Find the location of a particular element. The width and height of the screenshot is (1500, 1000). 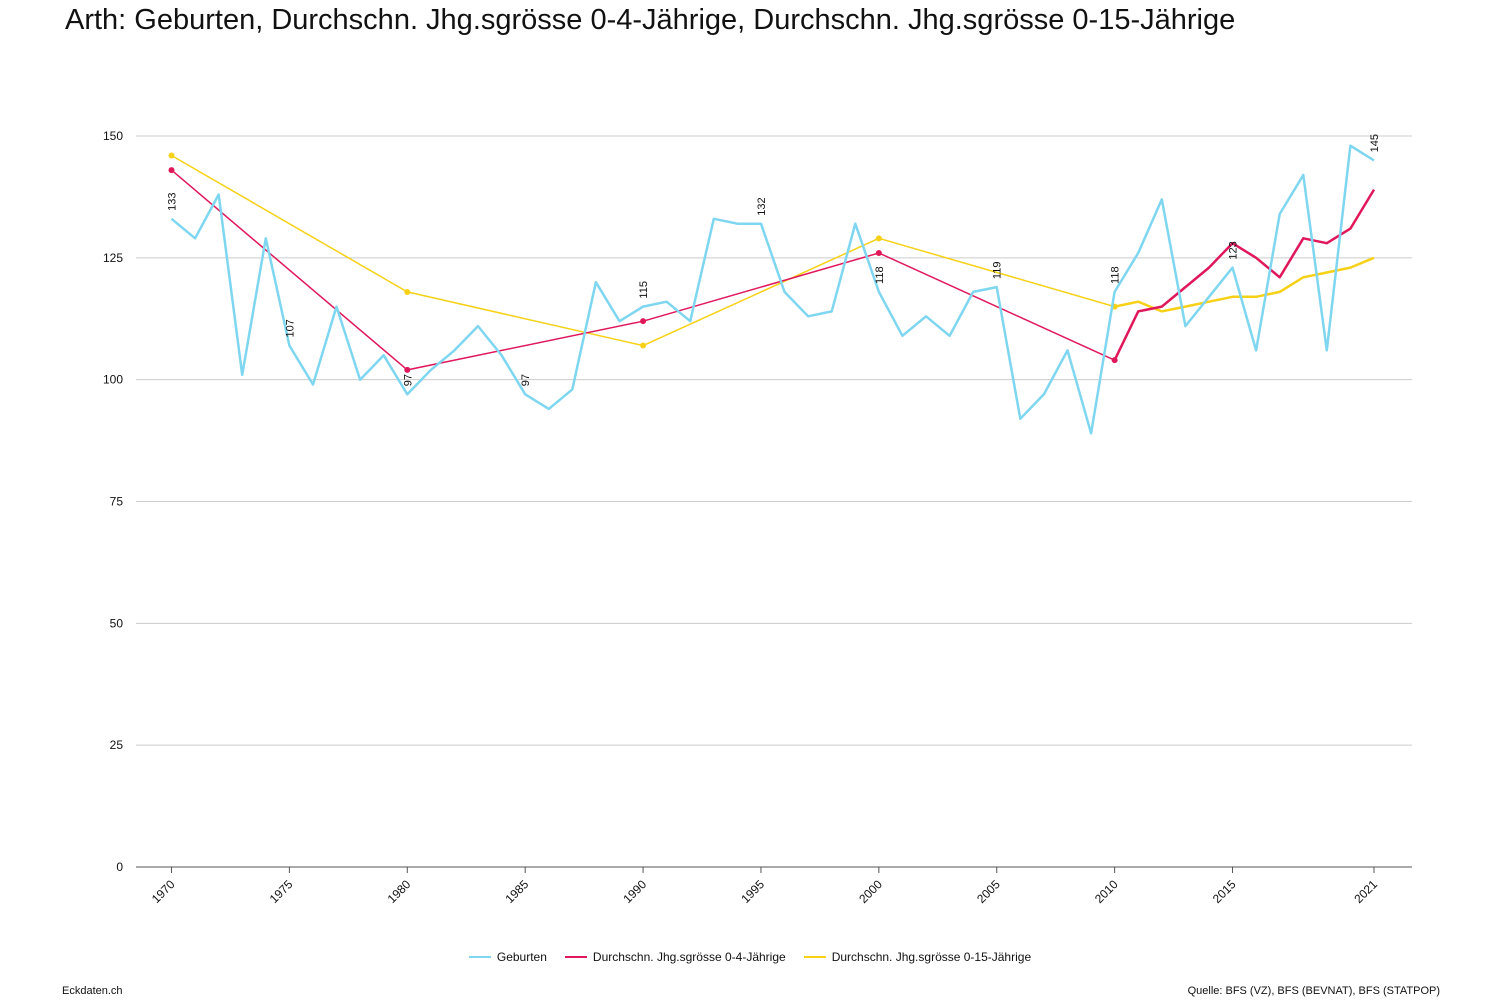

data-label: 107 is located at coordinates (290, 328).